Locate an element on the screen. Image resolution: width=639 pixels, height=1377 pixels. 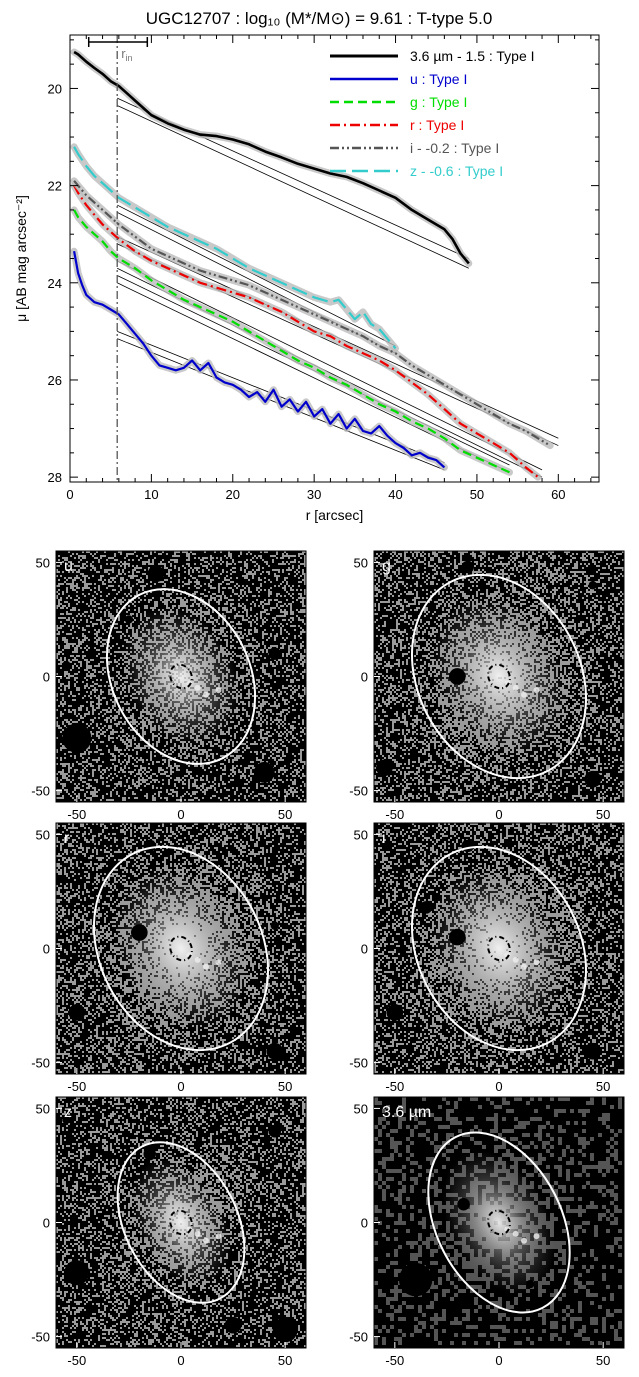
legend-label-3: r : Type I is located at coordinates (437, 125).